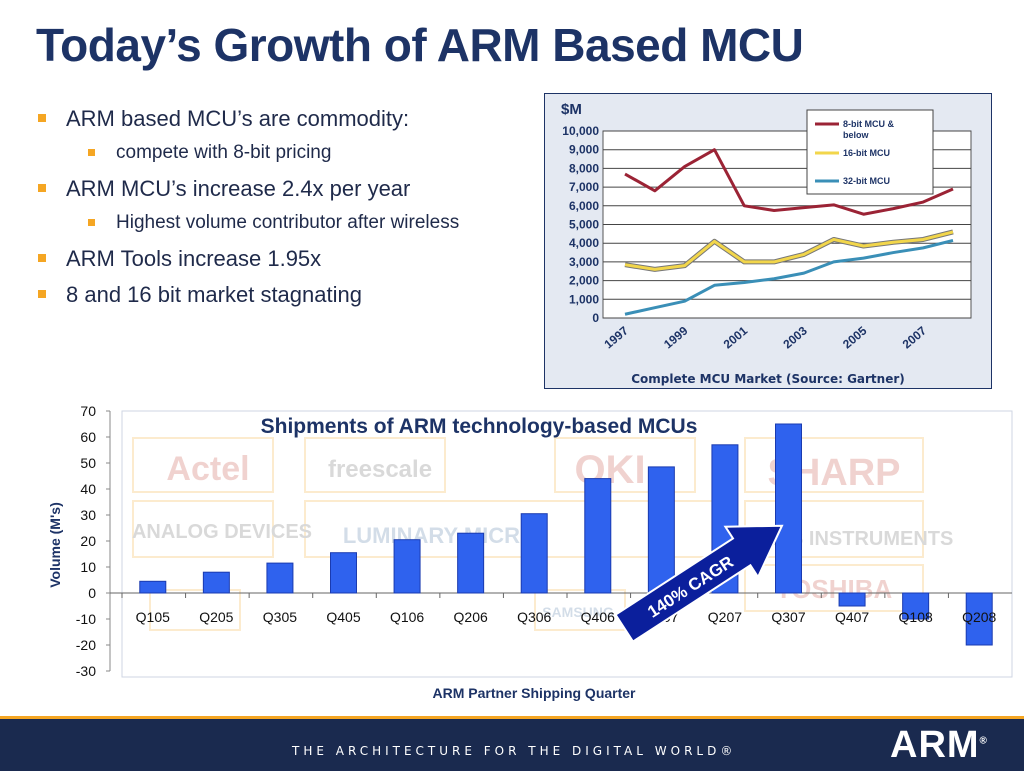  What do you see at coordinates (916, 617) in the screenshot?
I see `shipments-x-tick-label: Q108` at bounding box center [916, 617].